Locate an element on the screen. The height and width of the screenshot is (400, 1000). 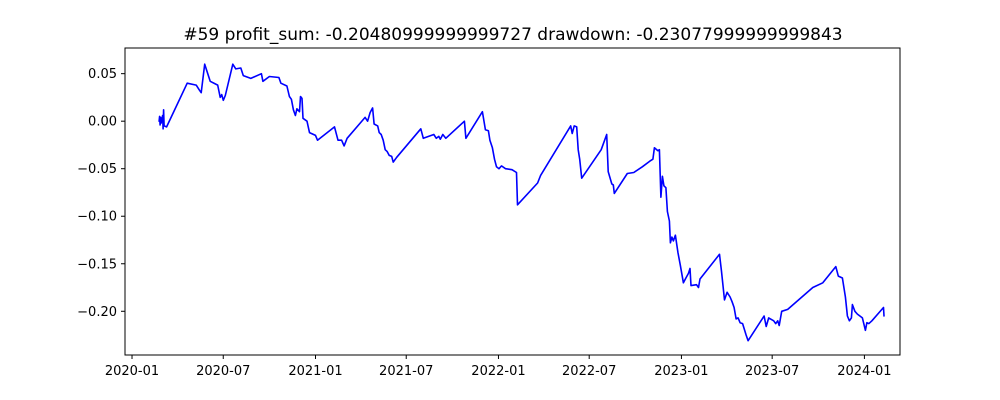
x-tick-label: 2022-07 is located at coordinates (589, 371).